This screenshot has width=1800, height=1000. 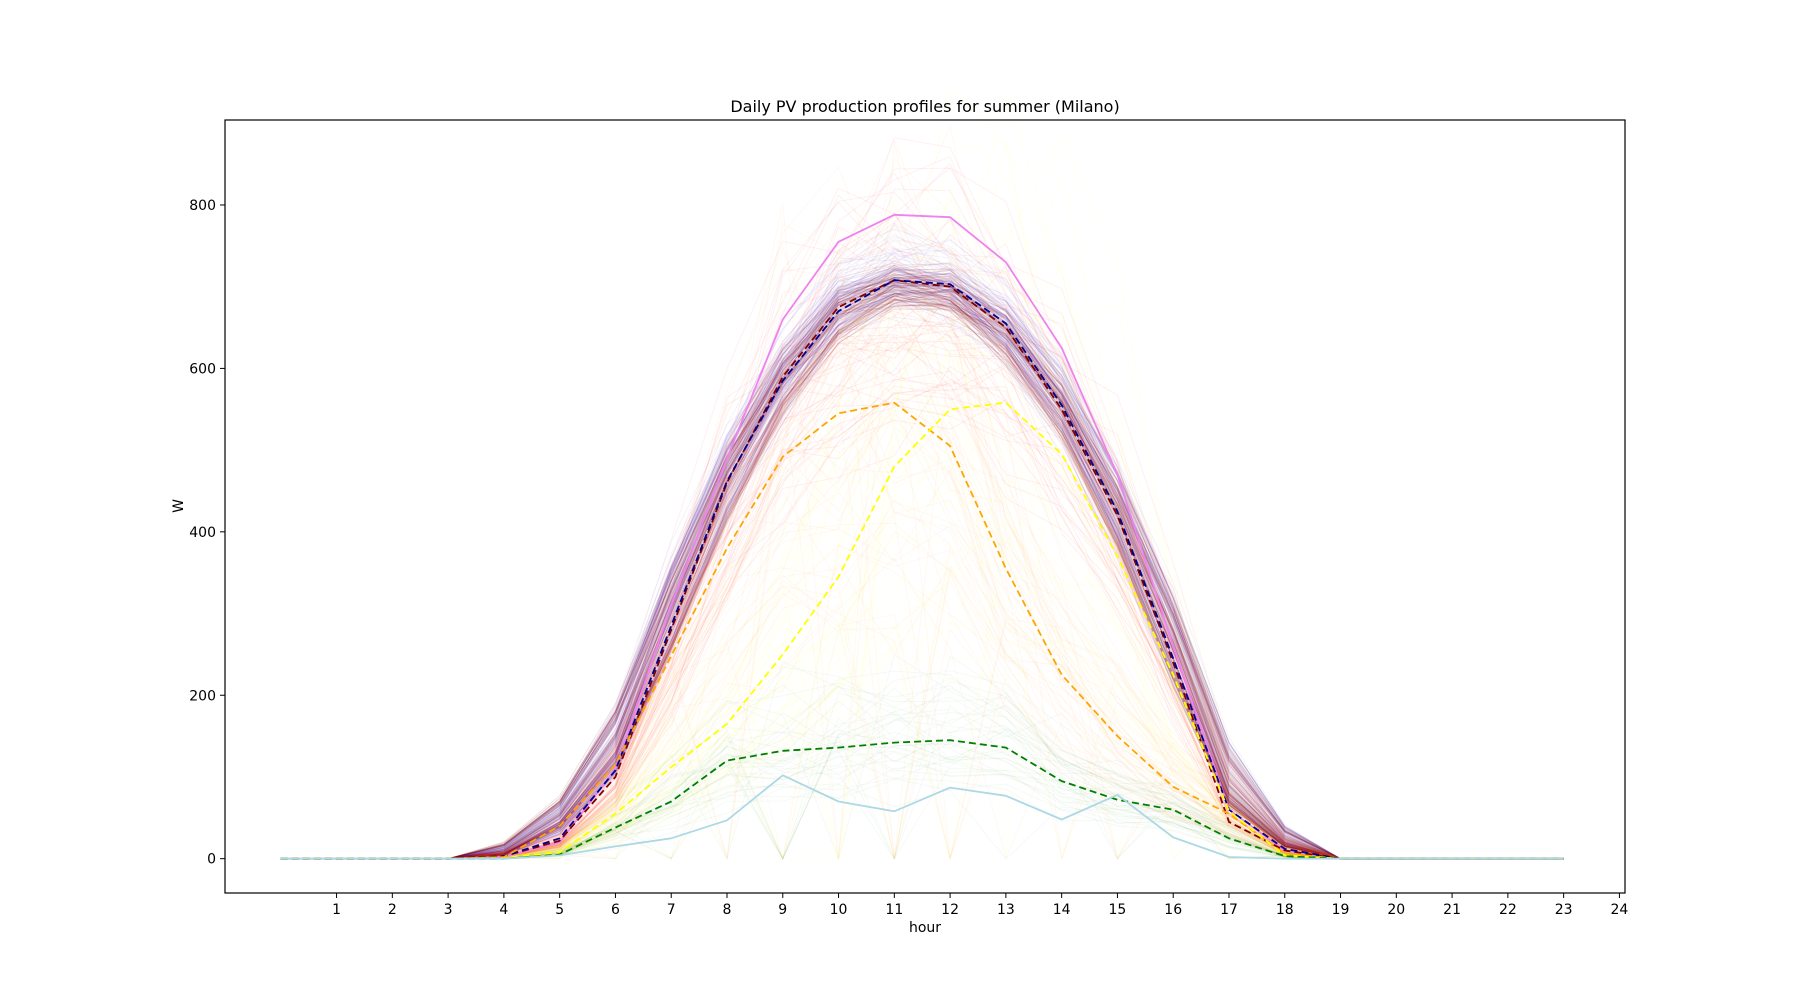 I want to click on x-tick-label: 22, so click(x=1508, y=910).